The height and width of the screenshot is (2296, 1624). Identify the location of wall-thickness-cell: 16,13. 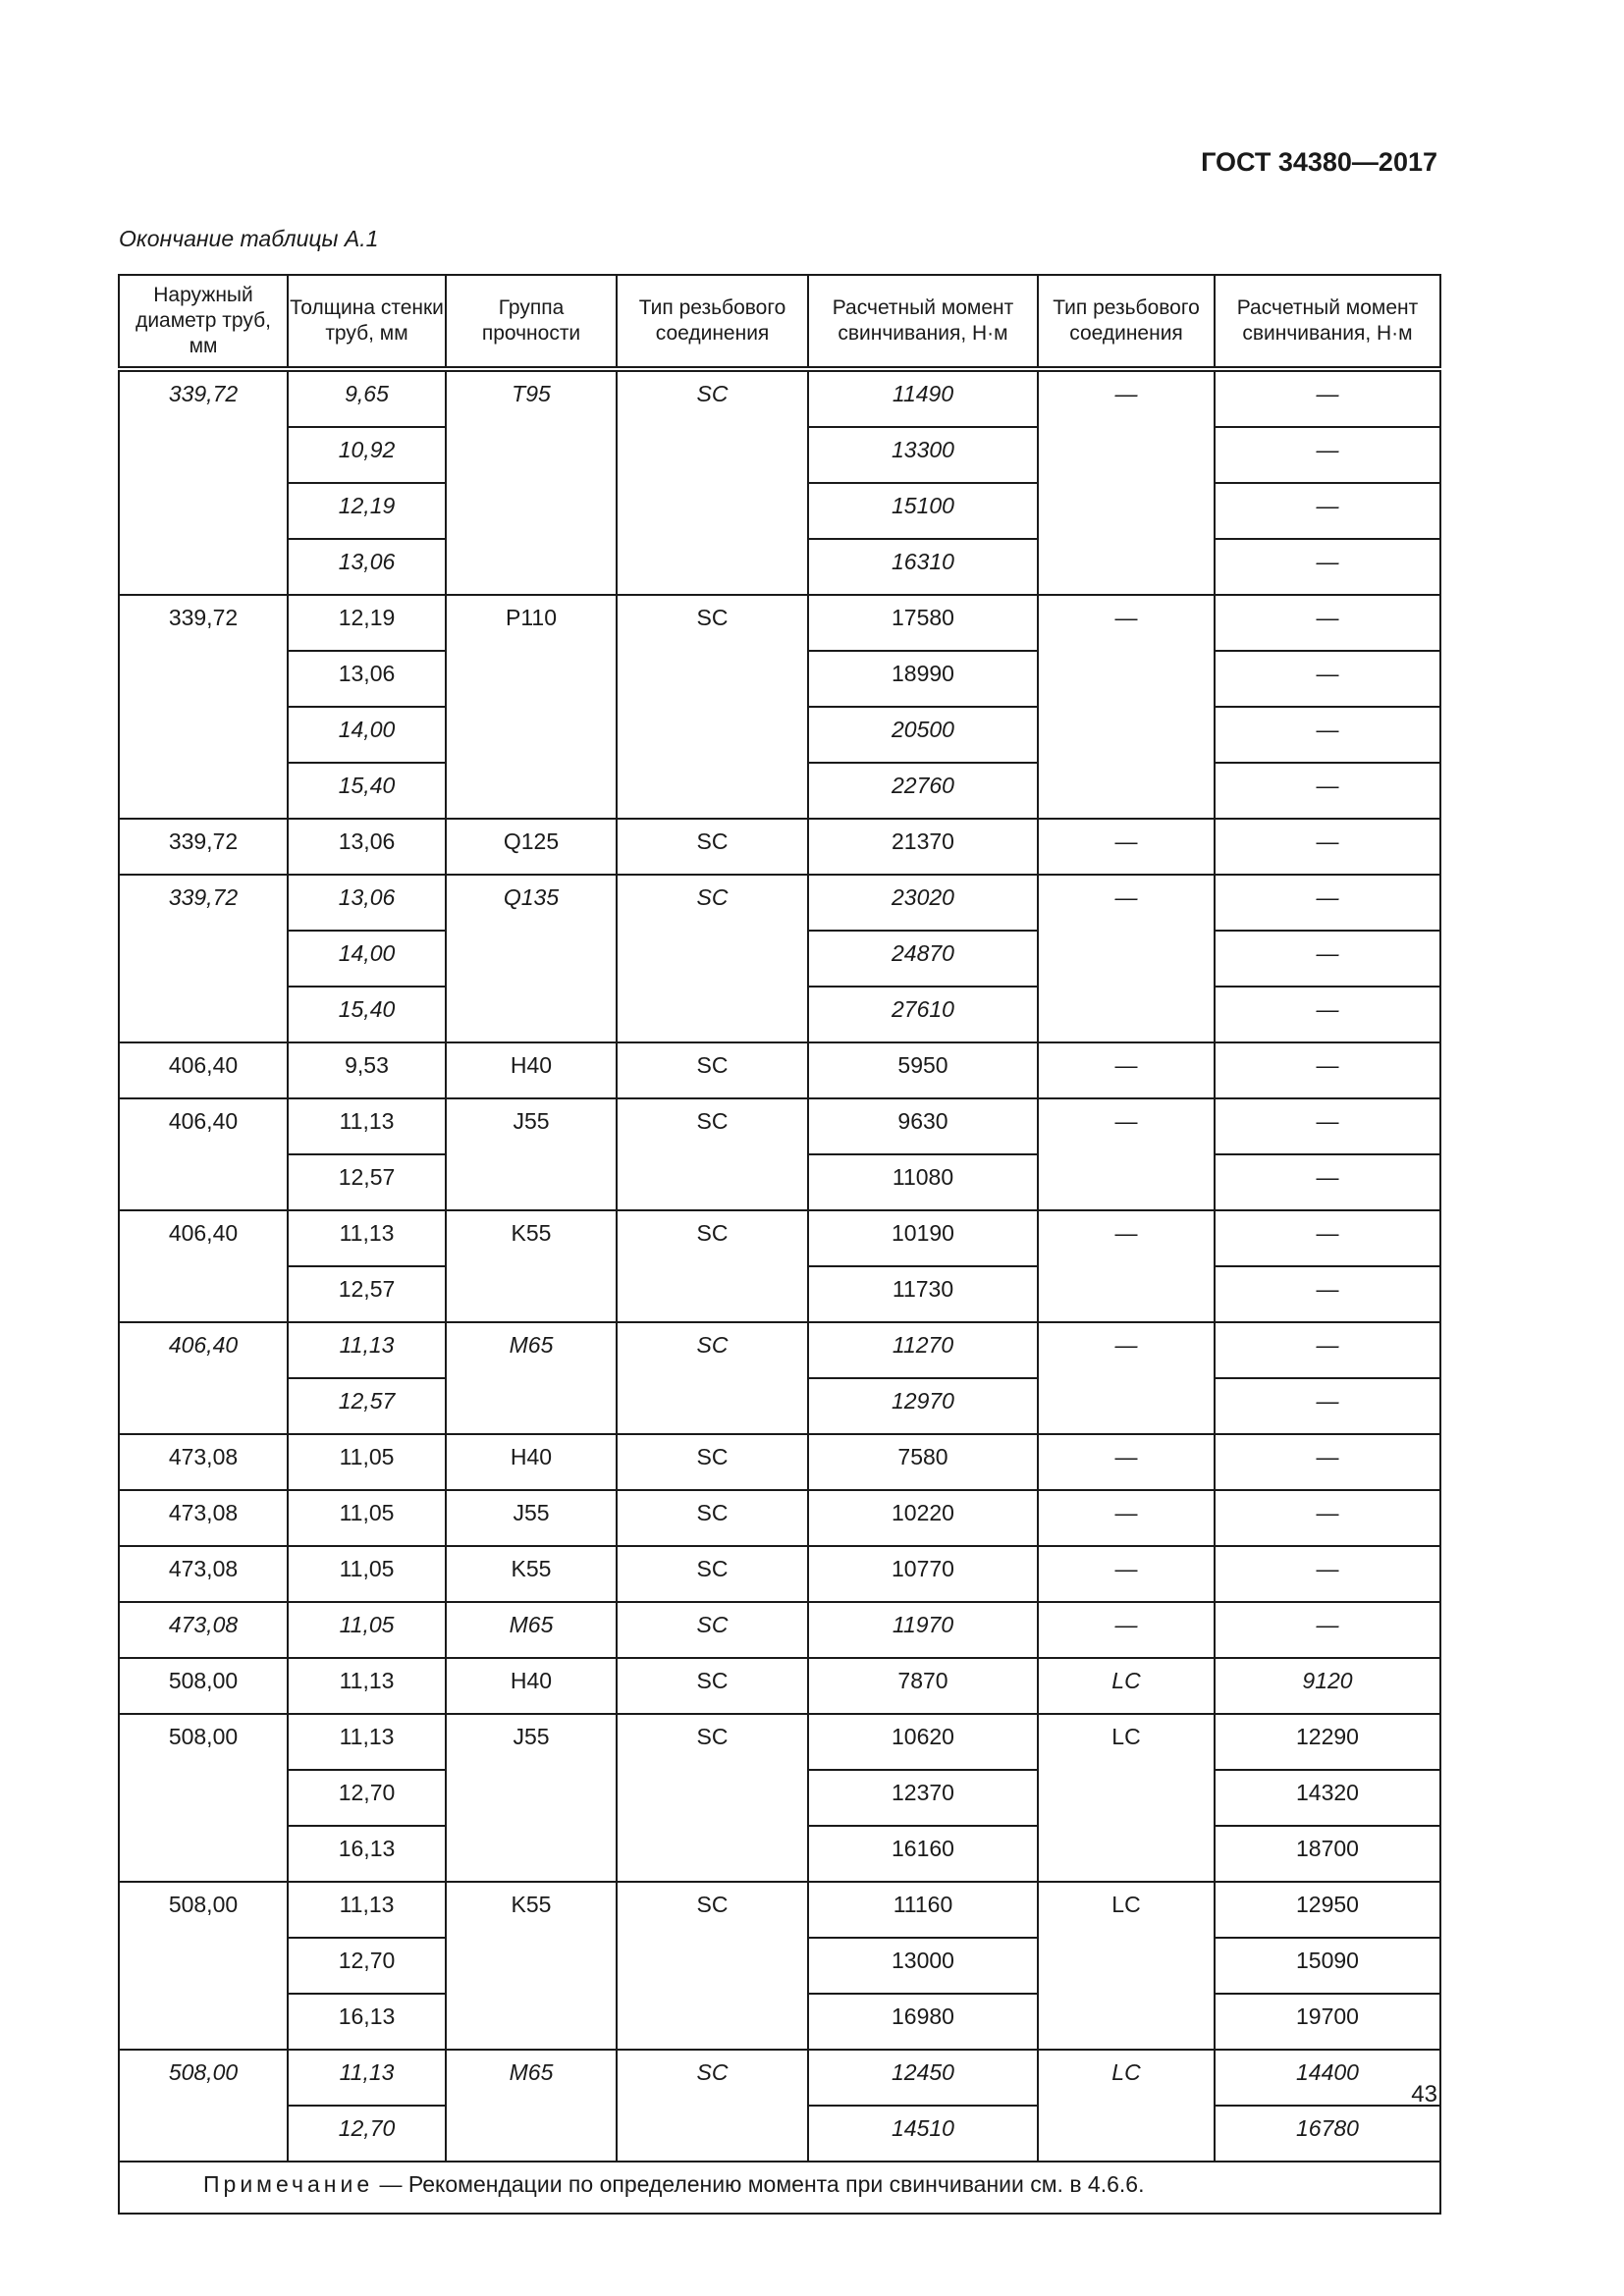
(367, 1854).